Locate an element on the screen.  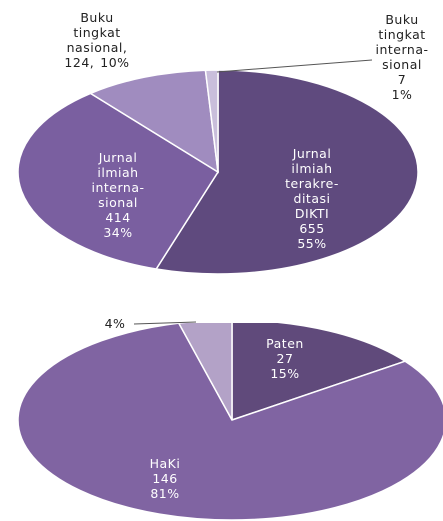
label-category: Jurnal ilmiah terakre-ditasi DIKTI is located at coordinates (312, 183).